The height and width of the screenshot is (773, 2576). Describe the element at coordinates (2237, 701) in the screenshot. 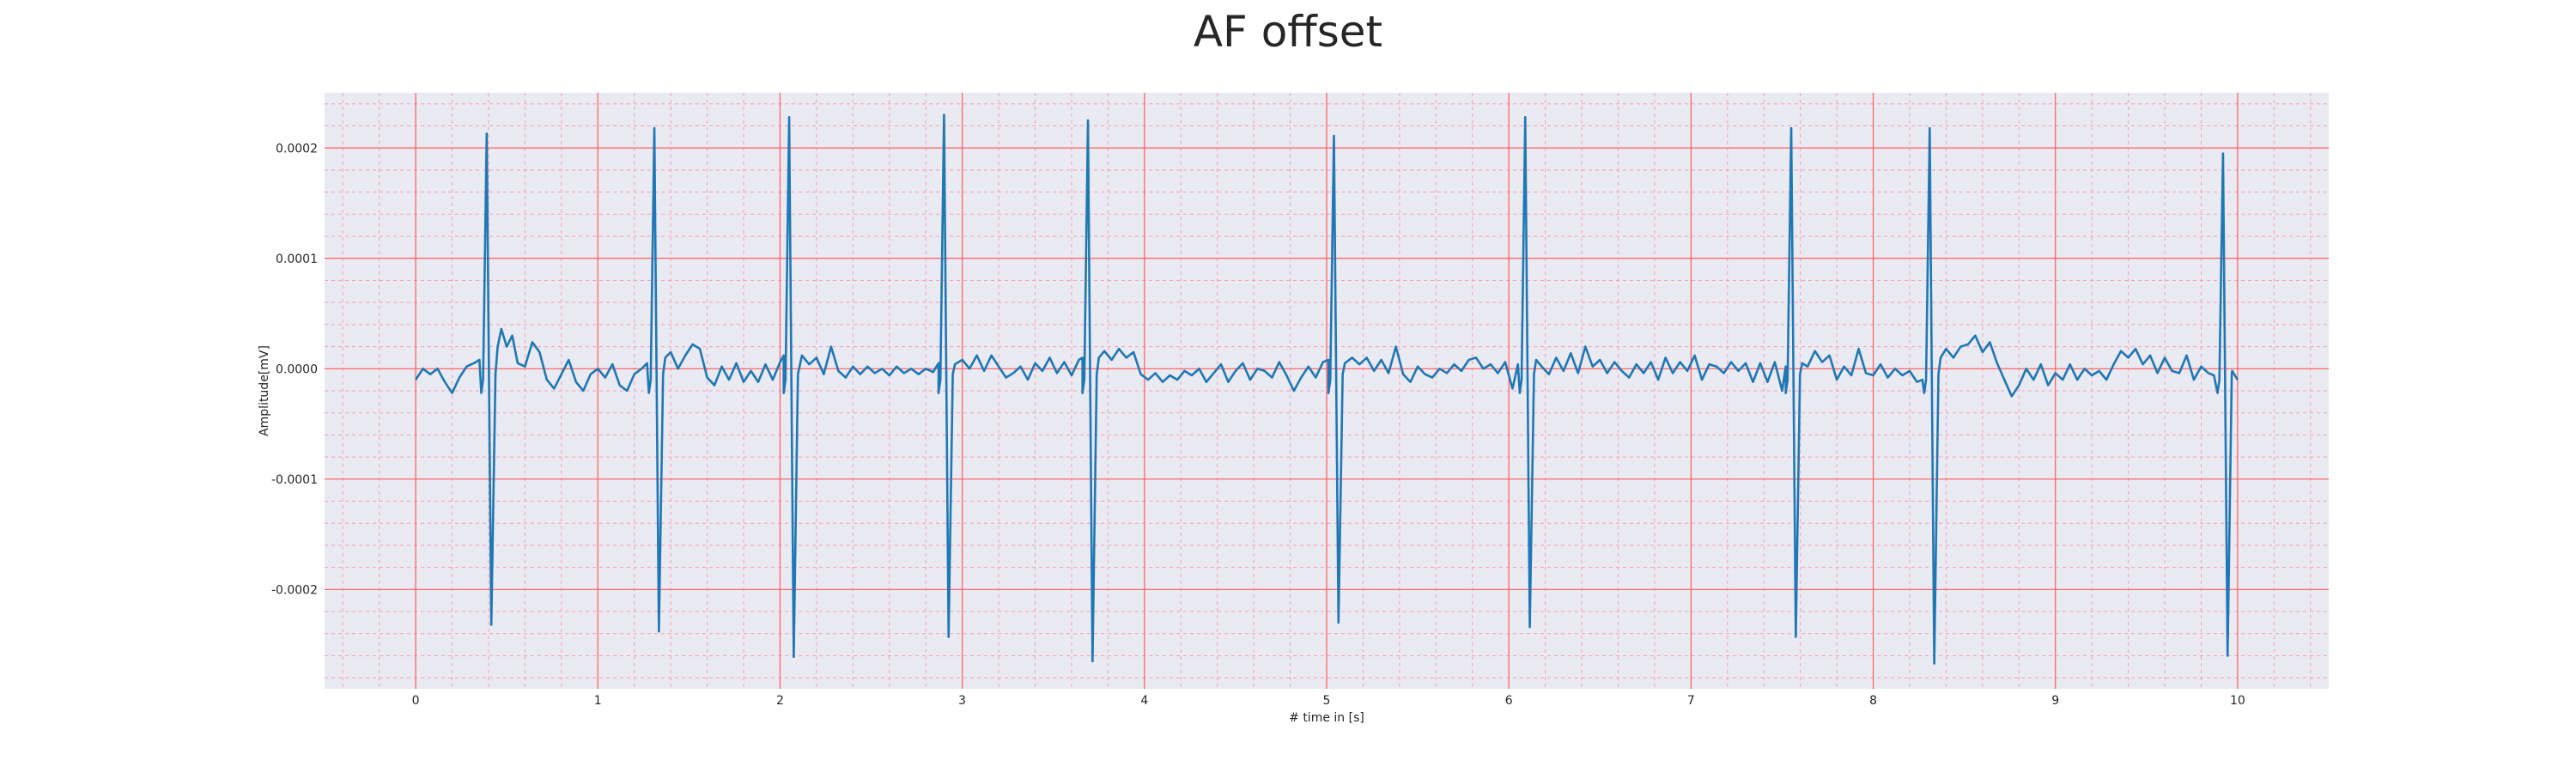

I see `x-tick-label: 10` at that location.